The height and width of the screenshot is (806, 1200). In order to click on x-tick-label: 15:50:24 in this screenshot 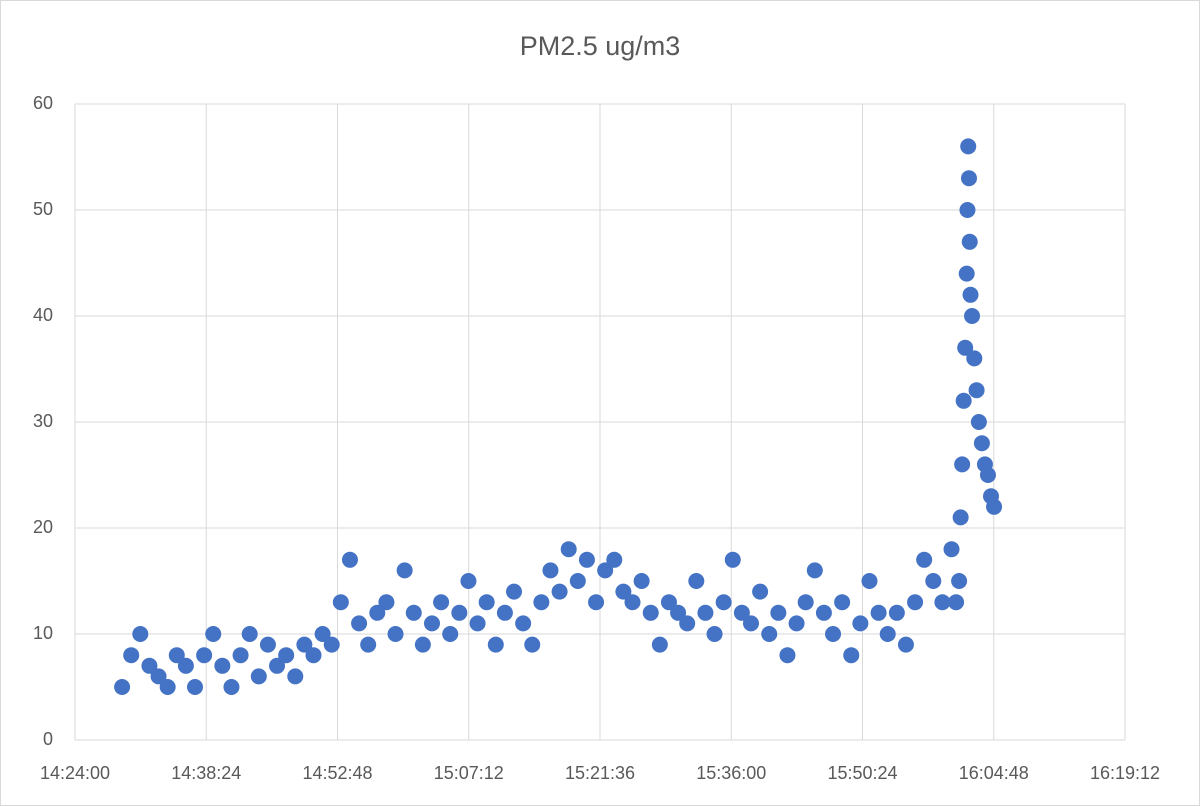, I will do `click(862, 773)`.